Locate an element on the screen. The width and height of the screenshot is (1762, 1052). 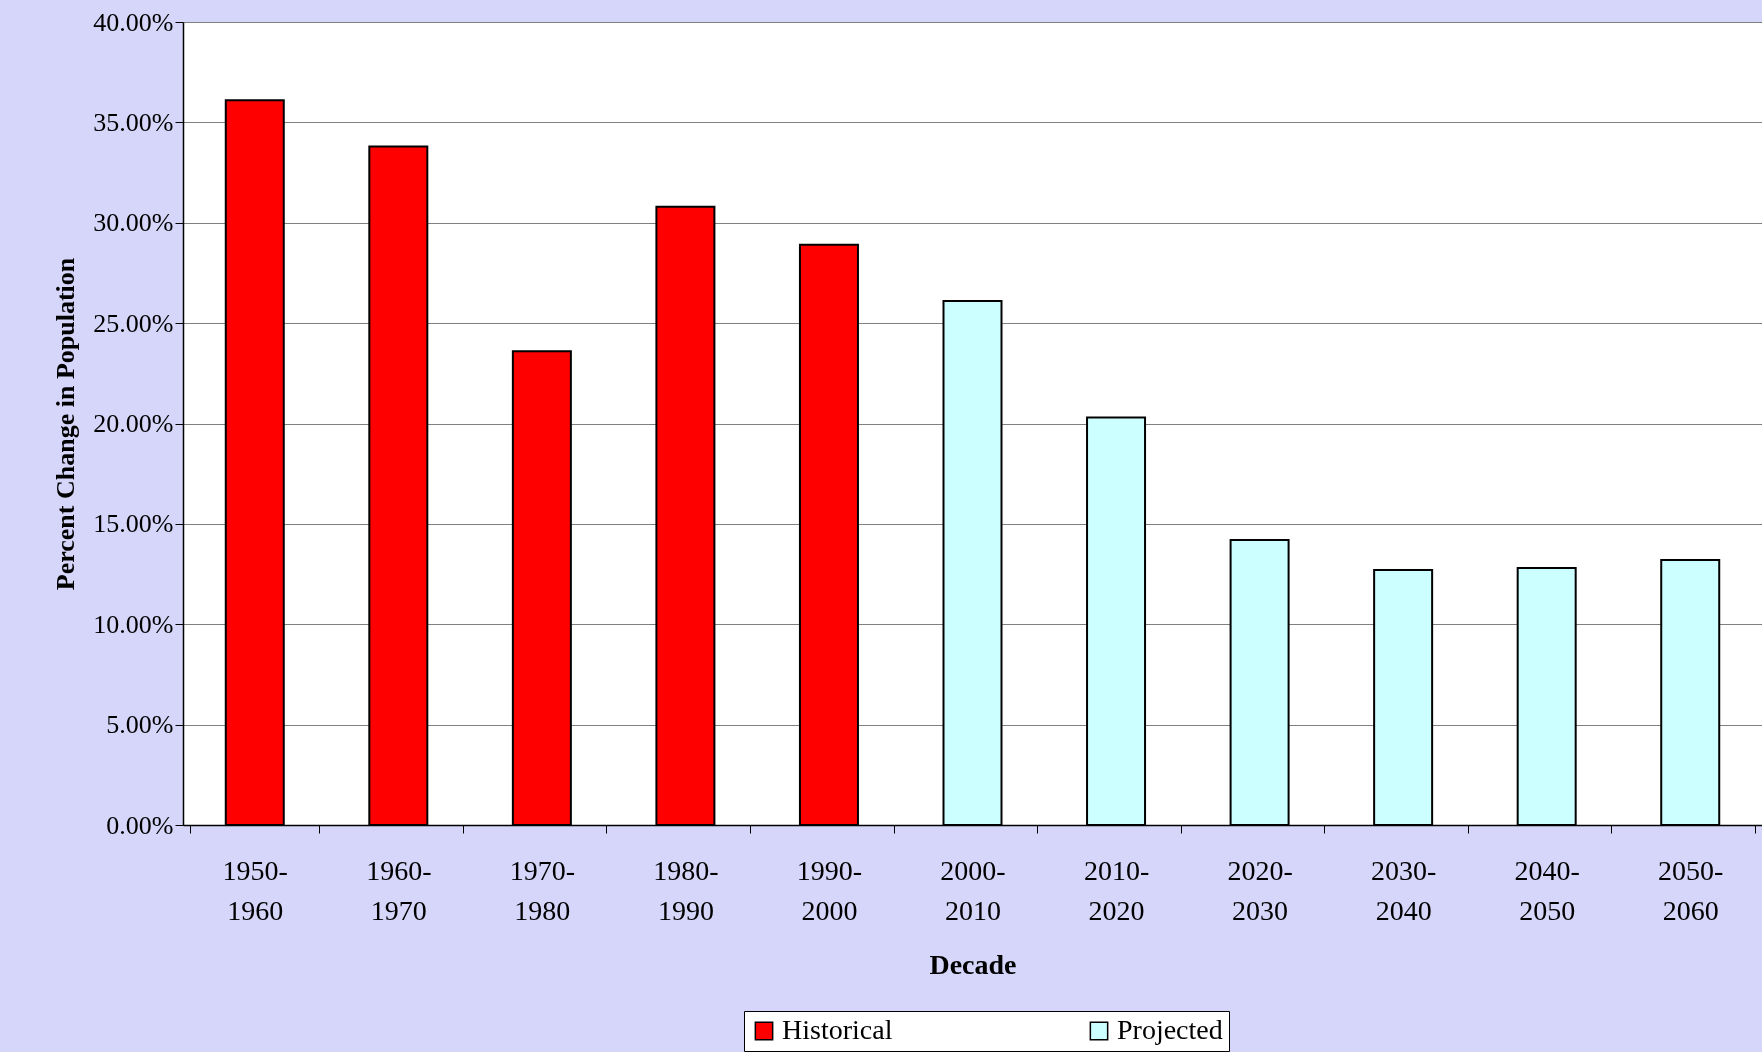
x-tick-label: 2040-2050 is located at coordinates (1547, 890).